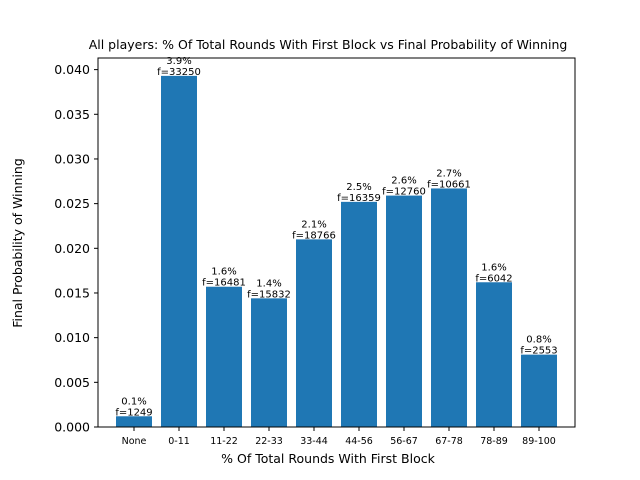 Image resolution: width=640 pixels, height=480 pixels. I want to click on y-tick-label-3: 0.015, so click(72, 292).